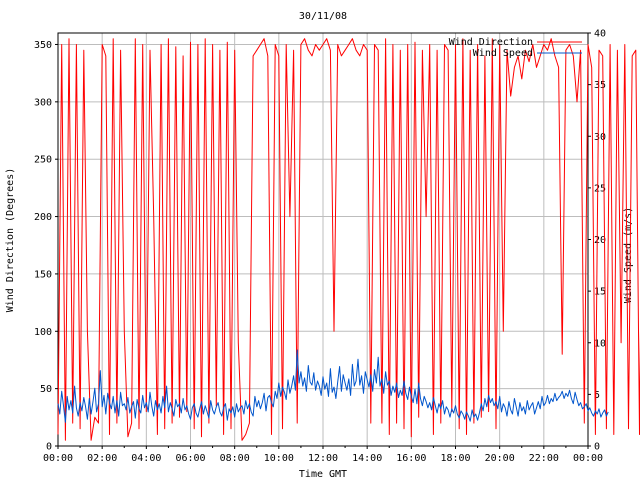 Image resolution: width=640 pixels, height=480 pixels. Describe the element at coordinates (491, 42) in the screenshot. I see `legend-label-wind-direction: Wind Direction` at that location.